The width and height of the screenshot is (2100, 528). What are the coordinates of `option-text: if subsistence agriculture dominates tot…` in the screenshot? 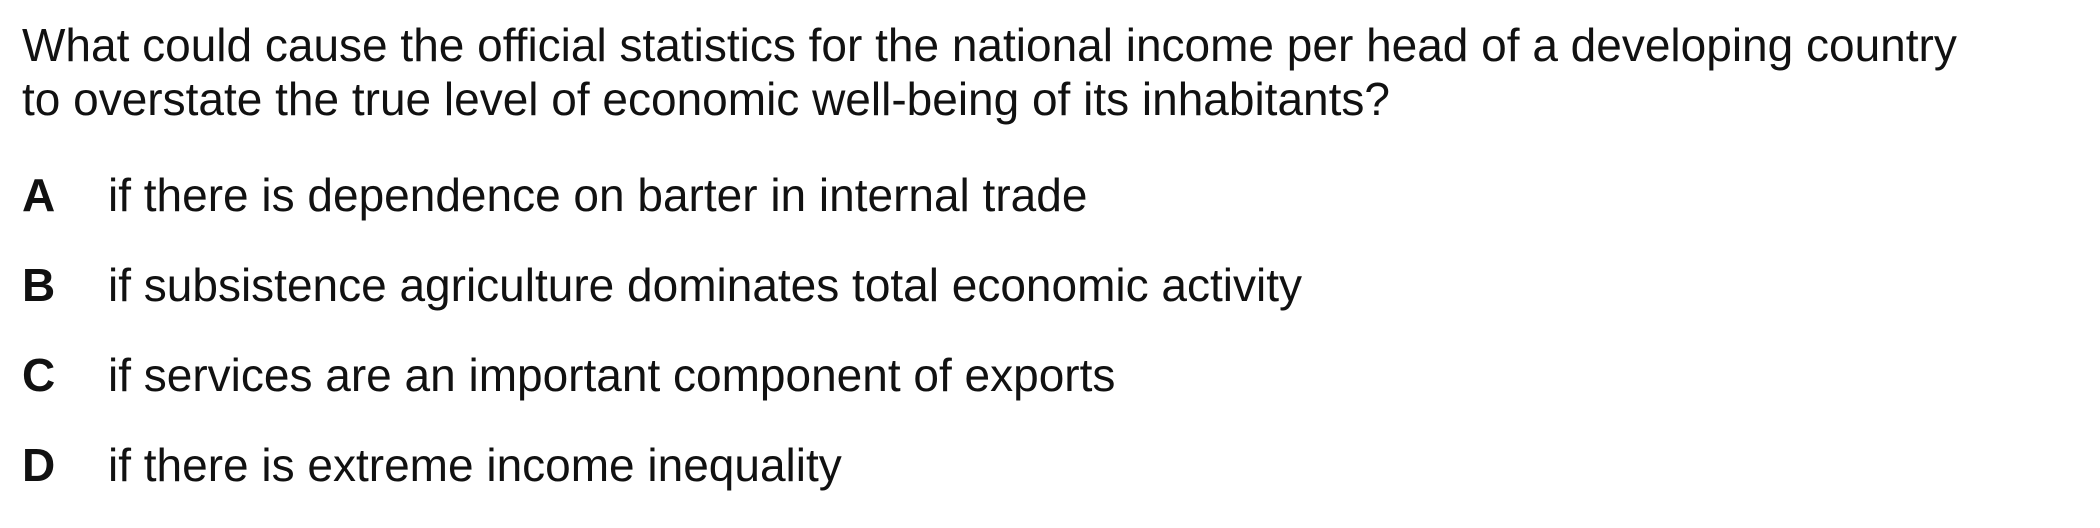 It's located at (705, 285).